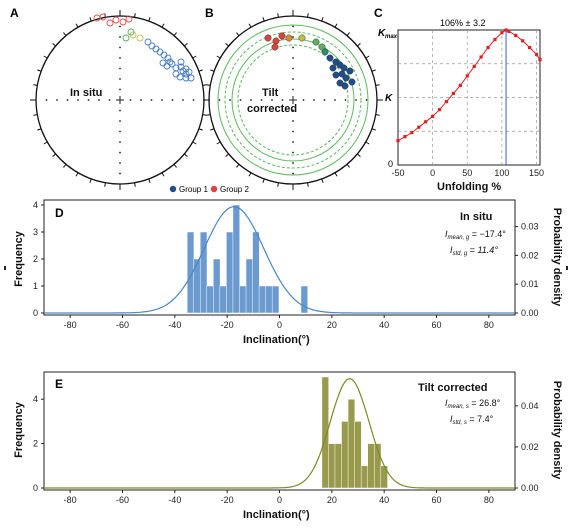  What do you see at coordinates (35, 444) in the screenshot?
I see `histogram-y-tick-label: 2` at bounding box center [35, 444].